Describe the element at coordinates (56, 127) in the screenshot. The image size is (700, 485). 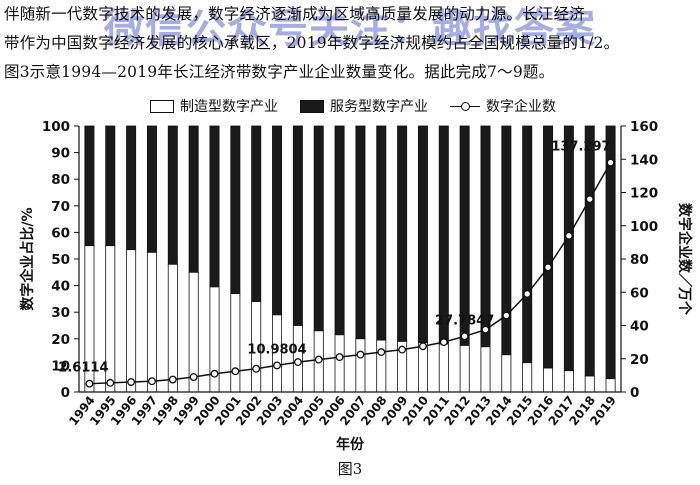
I see `y-tick-label: 100` at that location.